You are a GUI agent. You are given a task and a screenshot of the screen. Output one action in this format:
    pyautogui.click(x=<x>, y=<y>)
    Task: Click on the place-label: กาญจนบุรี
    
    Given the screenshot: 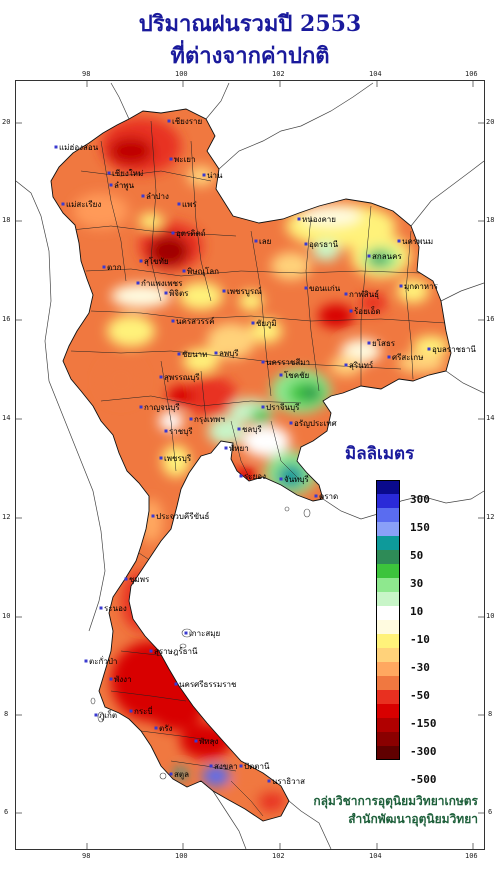 What is the action you would take?
    pyautogui.click(x=162, y=407)
    